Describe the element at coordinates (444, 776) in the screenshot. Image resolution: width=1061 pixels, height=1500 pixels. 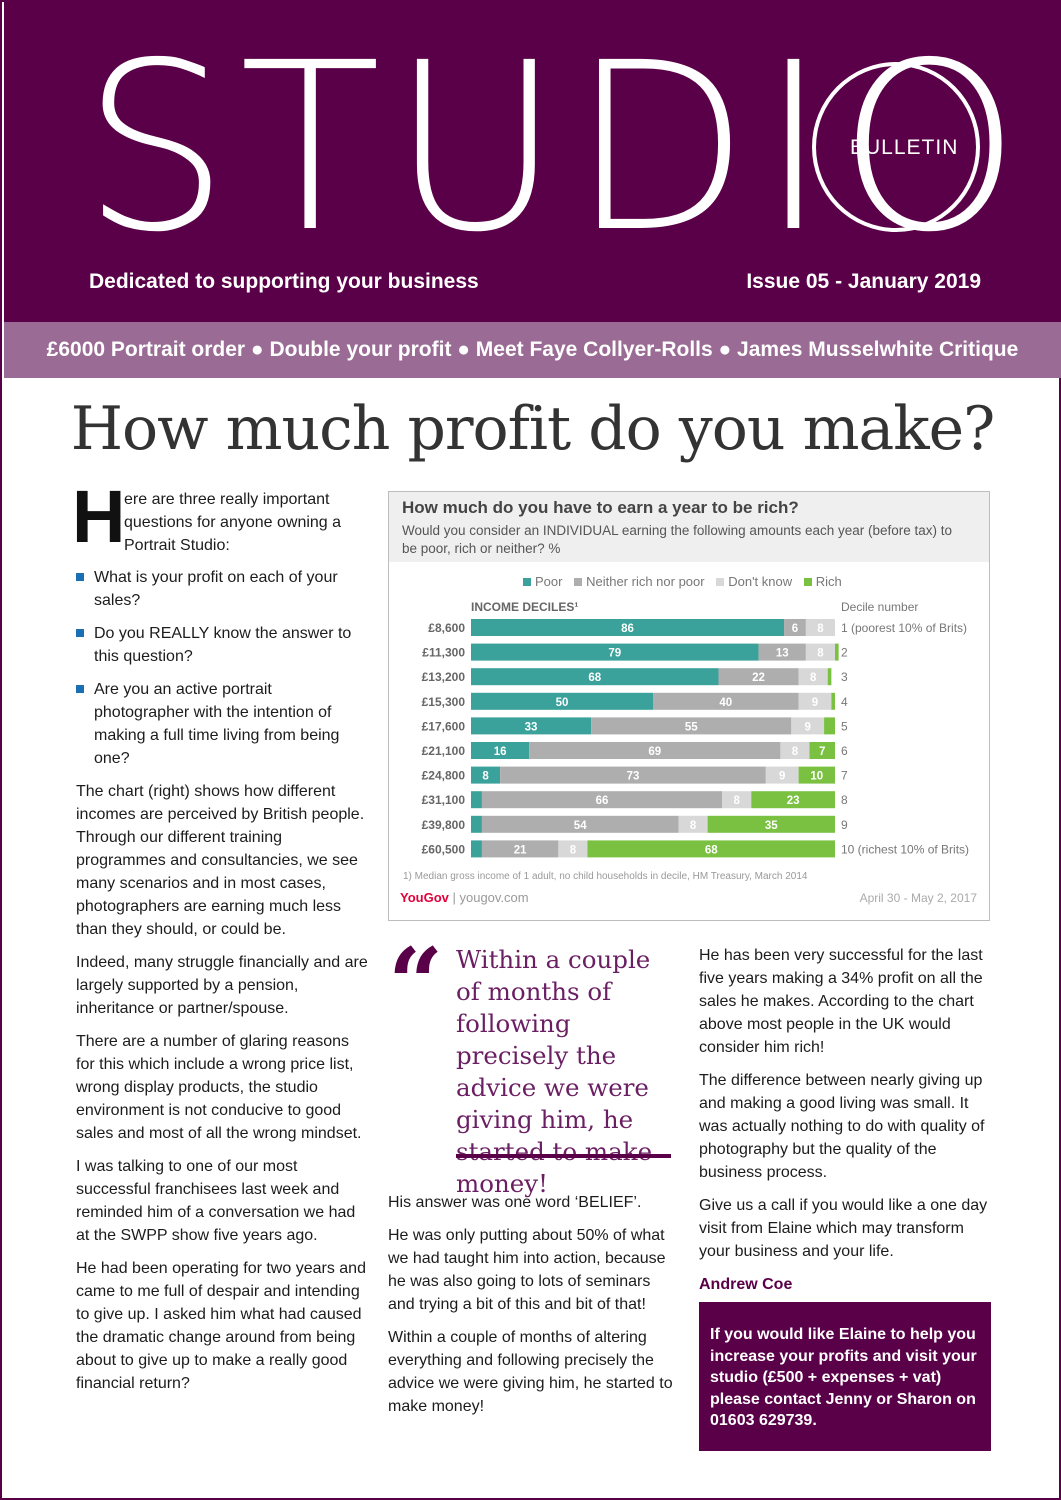
I see `category-label: £24,800` at that location.